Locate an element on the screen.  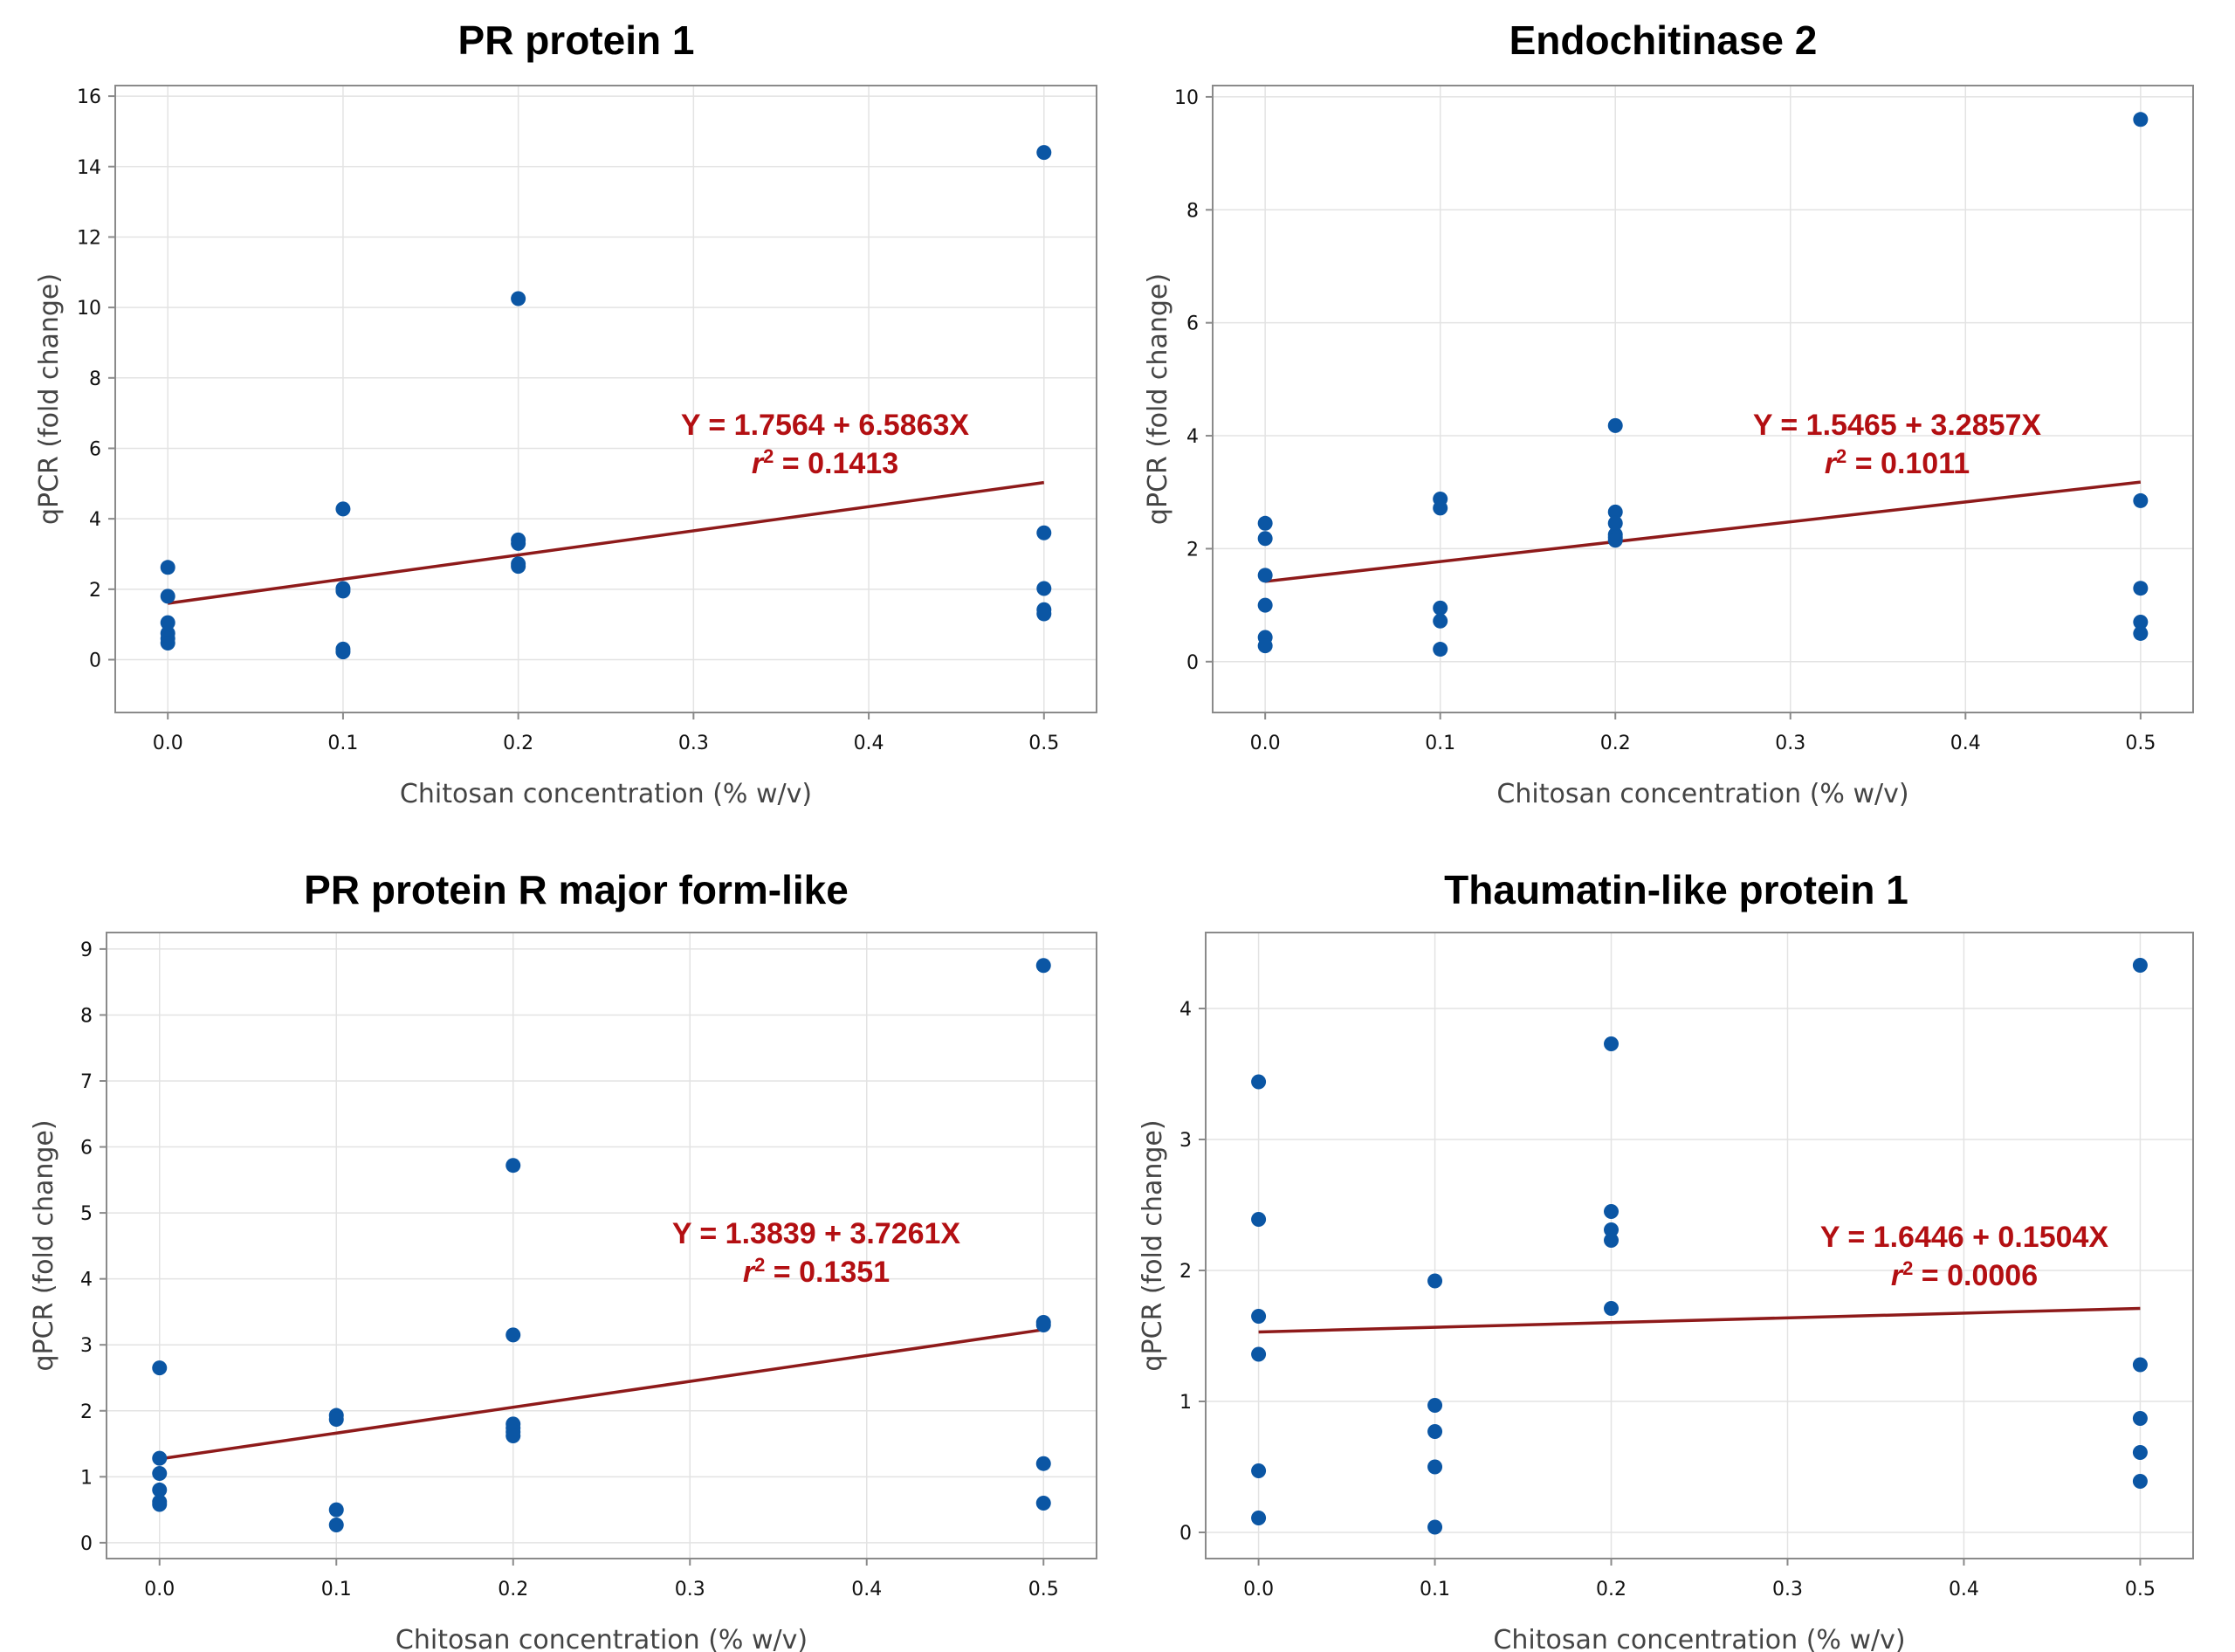
y-tick-label: 3 is located at coordinates (1185, 1141).